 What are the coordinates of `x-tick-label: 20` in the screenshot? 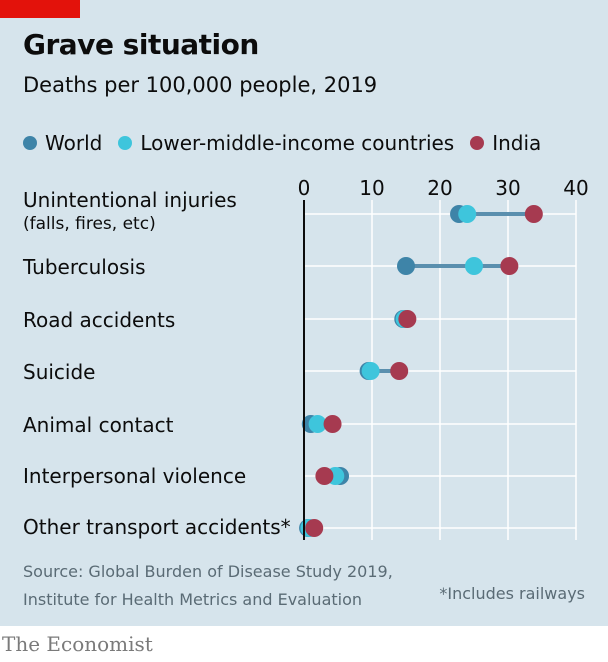 It's located at (439, 188).